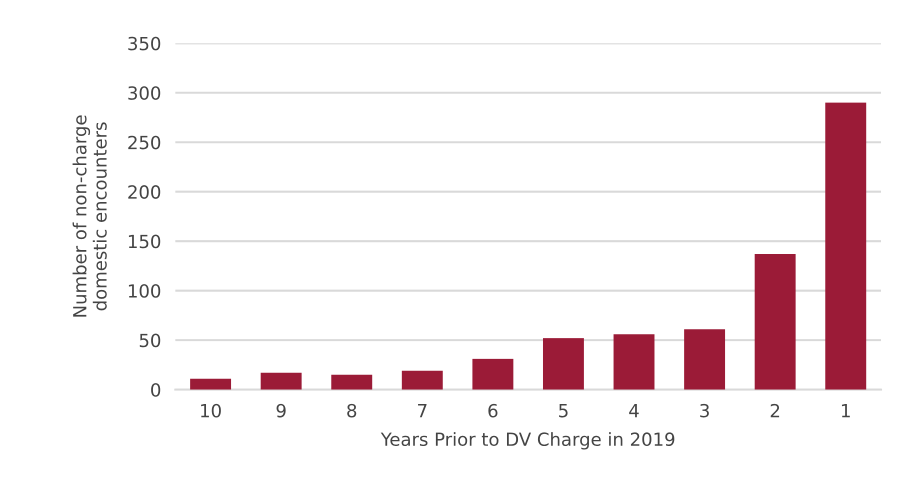  I want to click on y-tick-label: 150, so click(144, 241).